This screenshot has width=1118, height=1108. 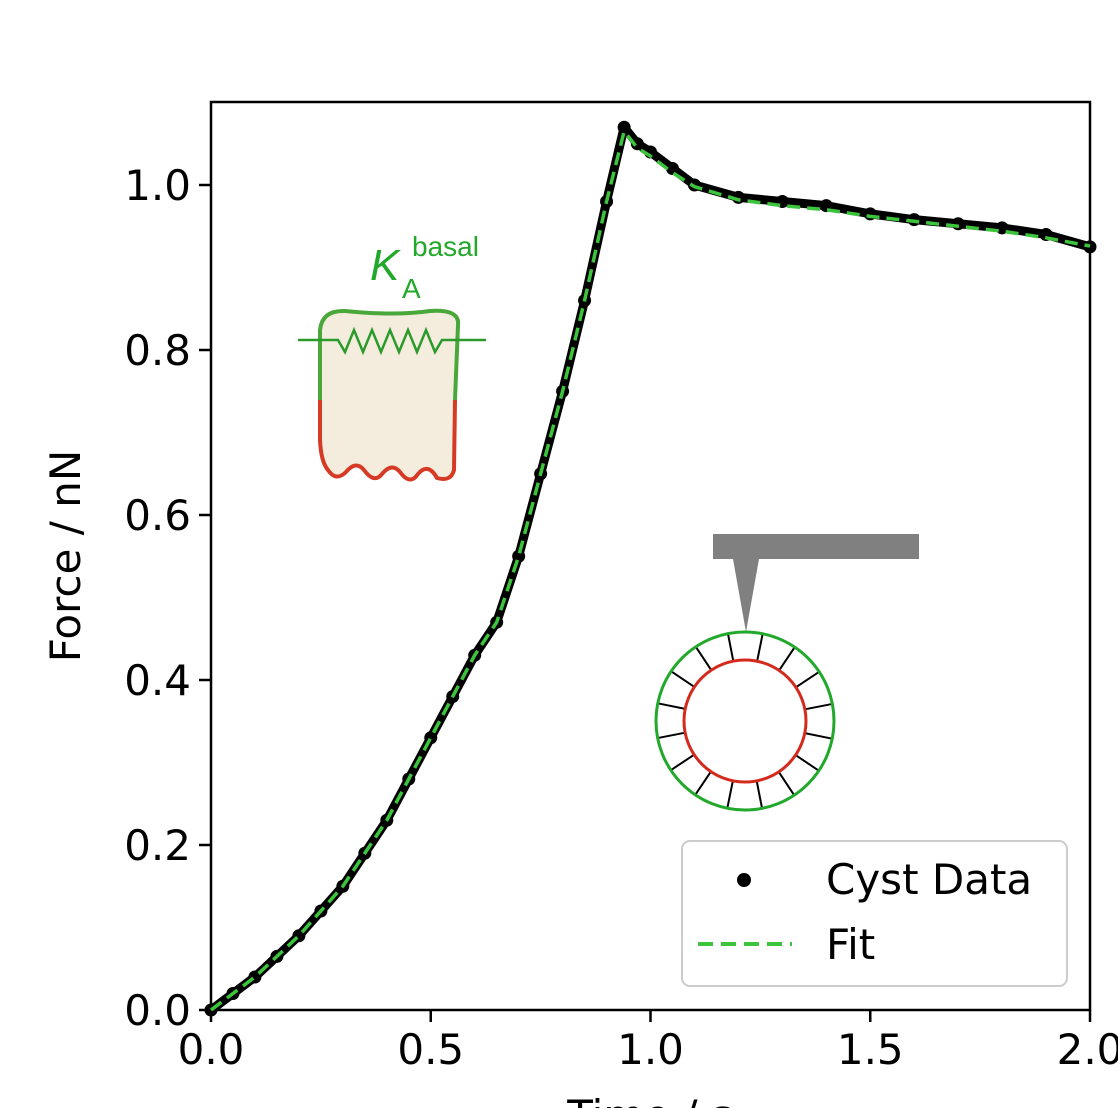 I want to click on legend-marker-cyst-data, so click(x=744, y=880).